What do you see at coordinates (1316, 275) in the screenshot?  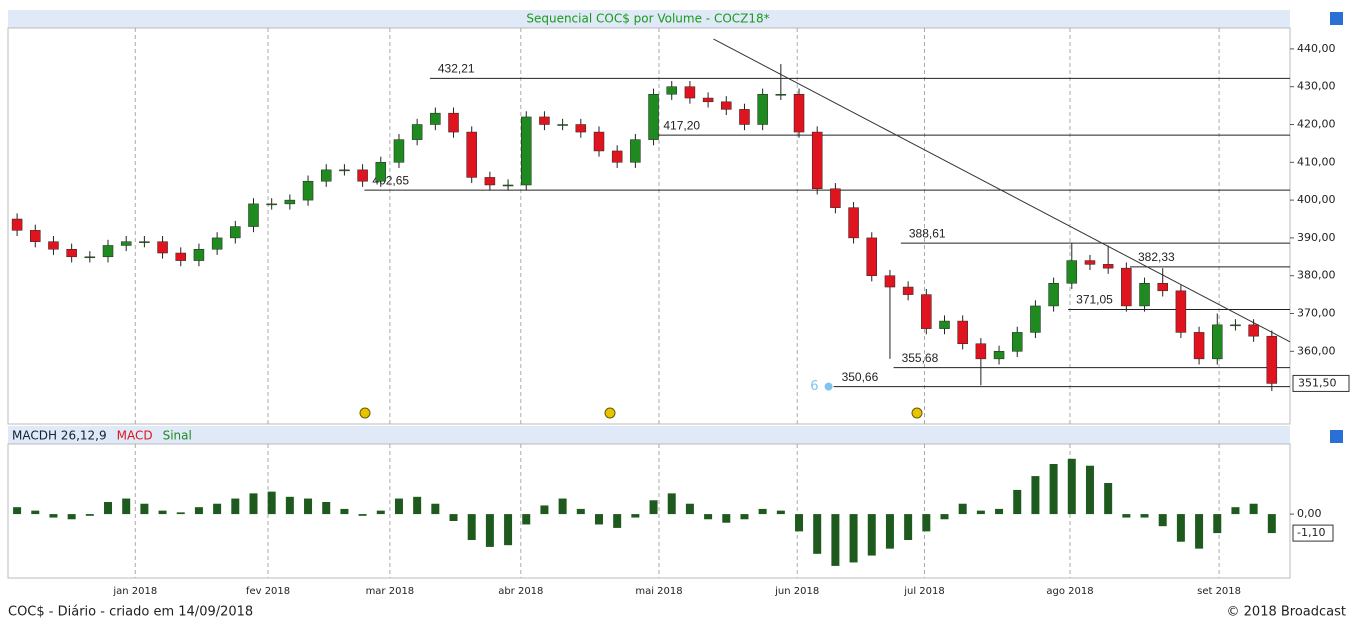 I see `y-tick-label: 380,00` at bounding box center [1316, 275].